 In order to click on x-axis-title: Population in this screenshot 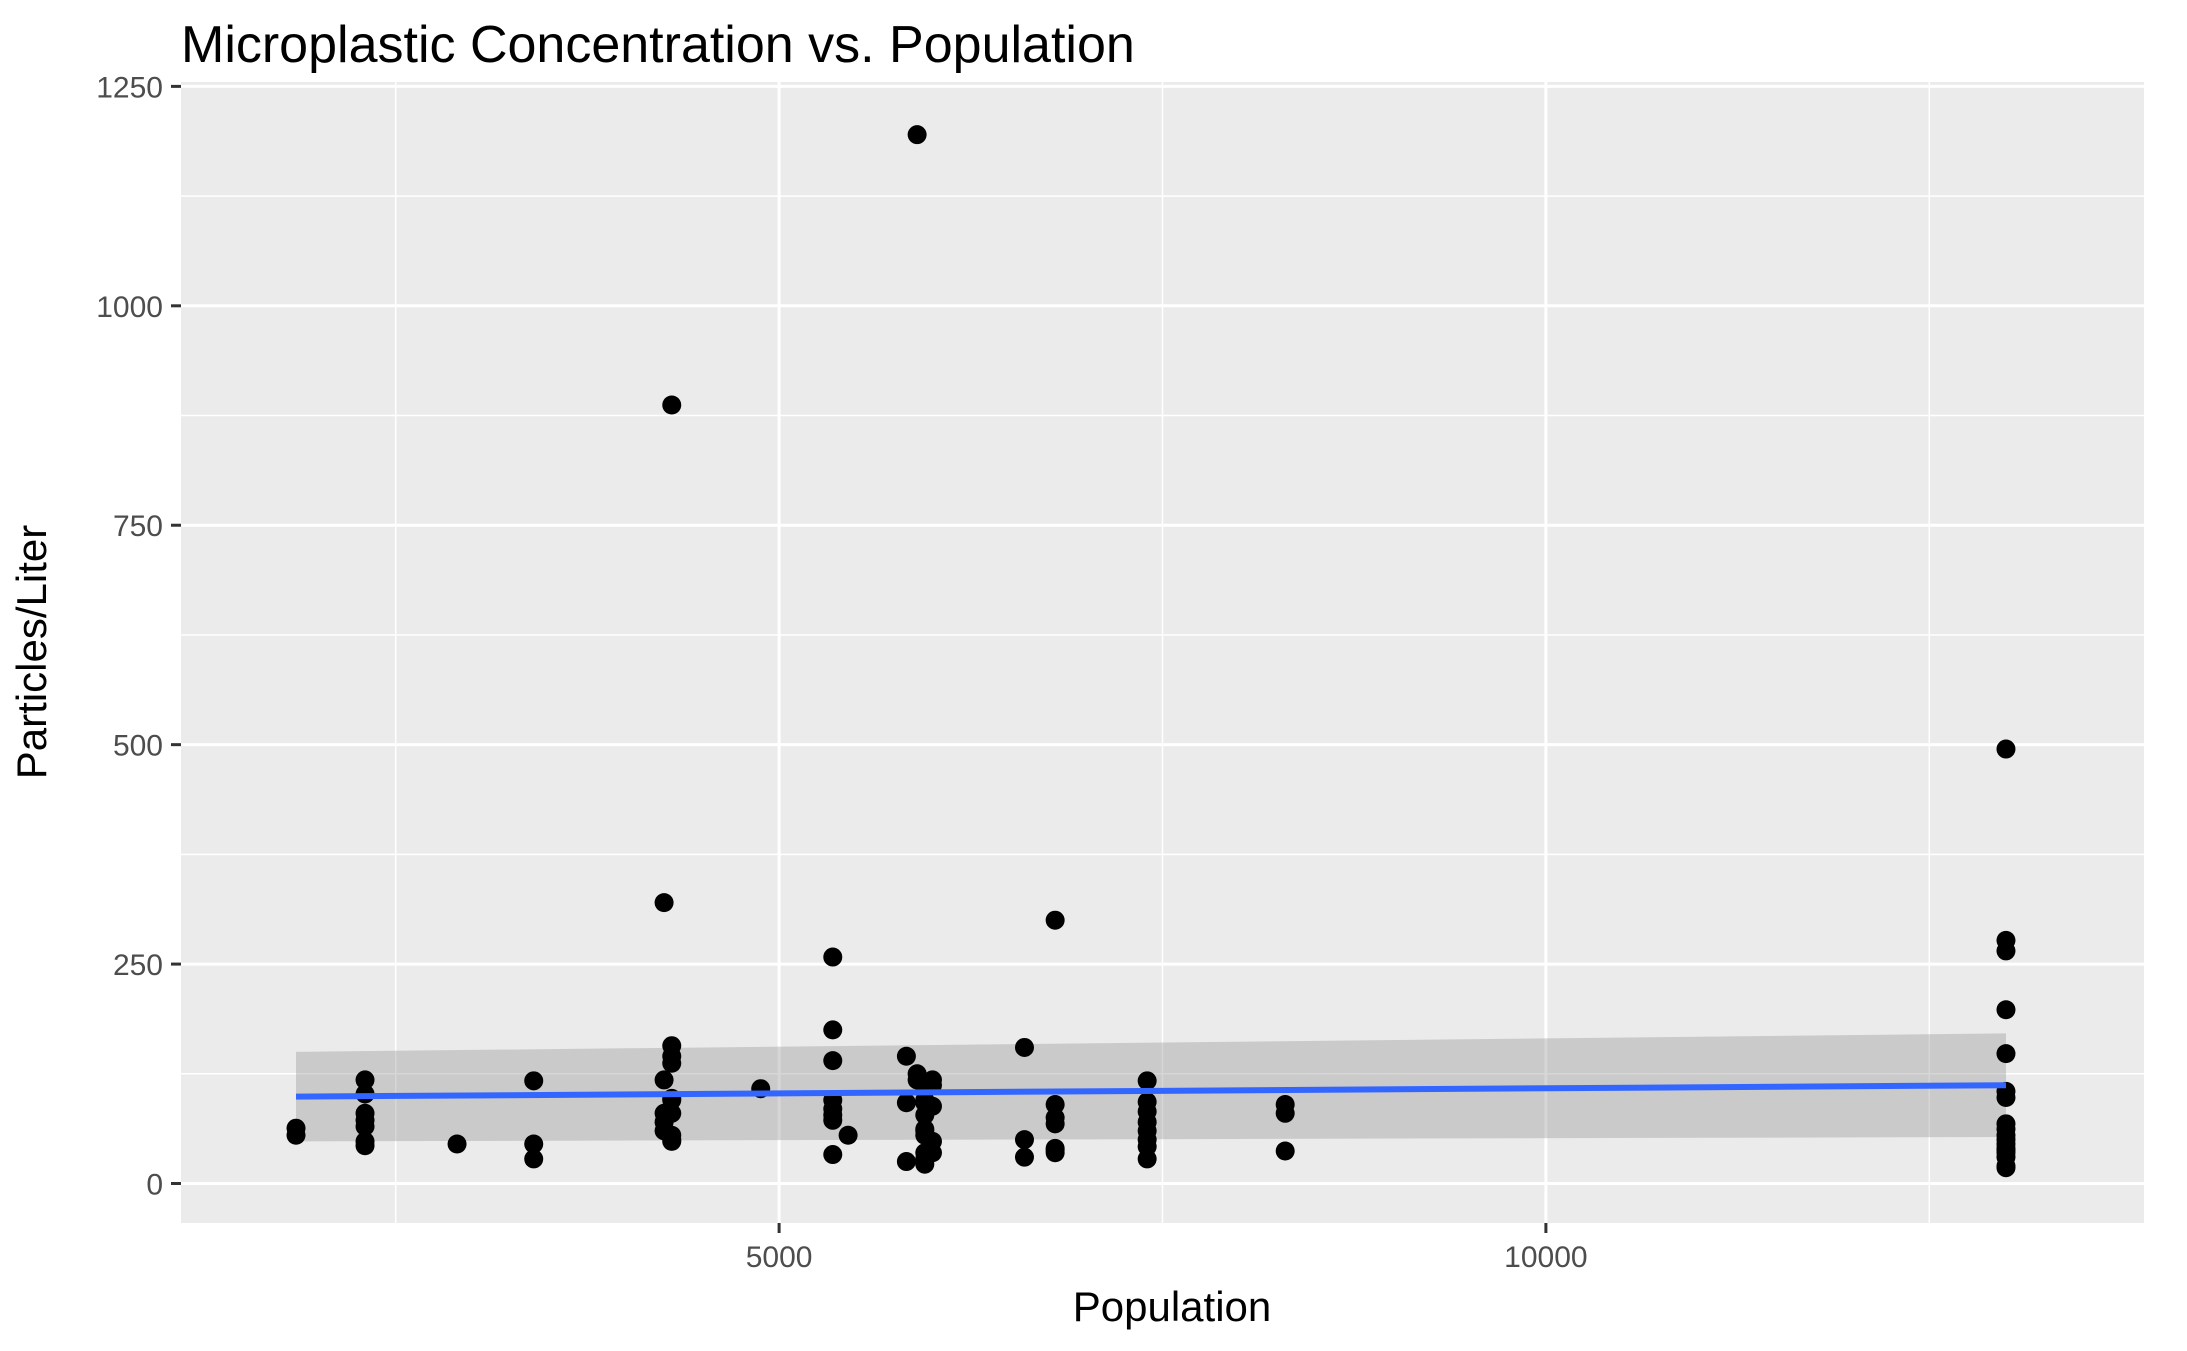, I will do `click(1172, 1306)`.